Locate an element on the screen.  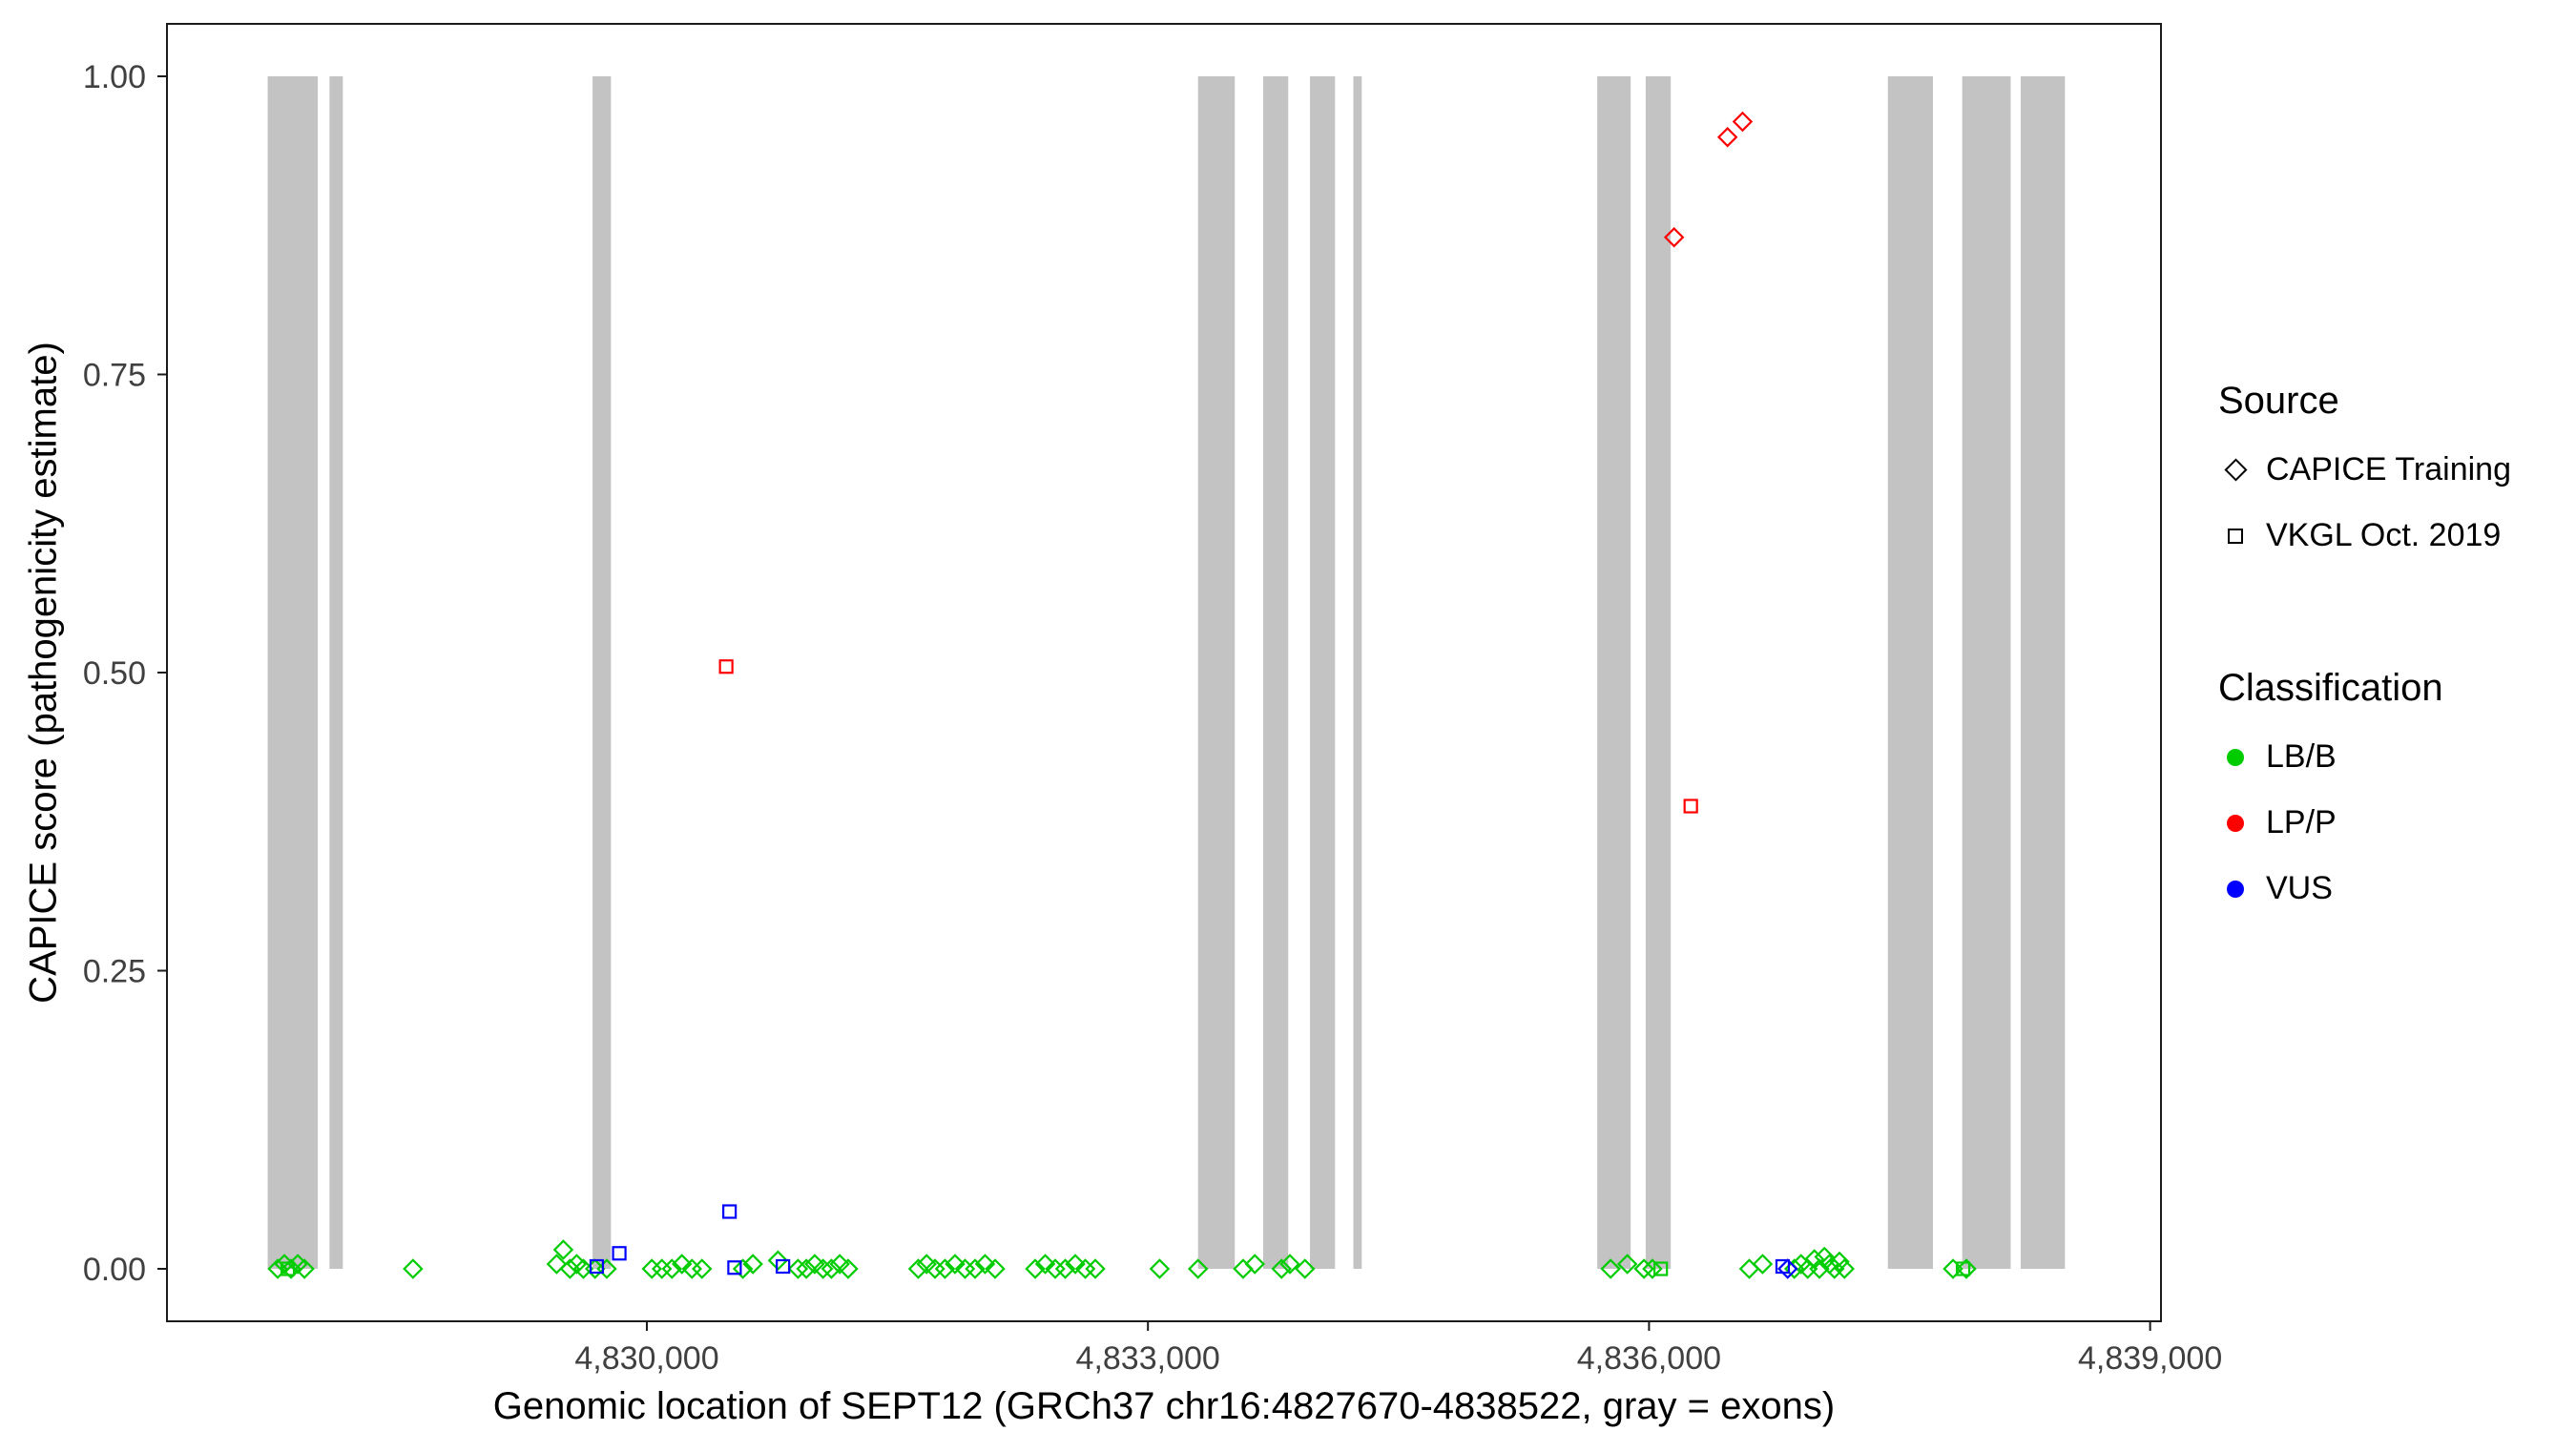
x-tick-label: 4,836,000 is located at coordinates (1649, 1358).